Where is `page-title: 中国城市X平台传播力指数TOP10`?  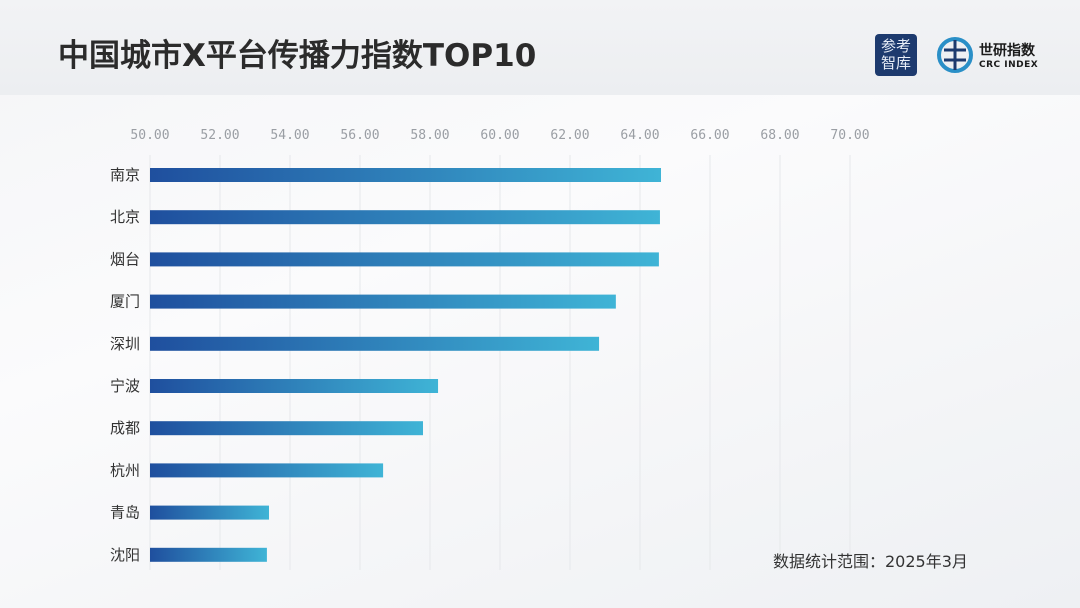 page-title: 中国城市X平台传播力指数TOP10 is located at coordinates (297, 56).